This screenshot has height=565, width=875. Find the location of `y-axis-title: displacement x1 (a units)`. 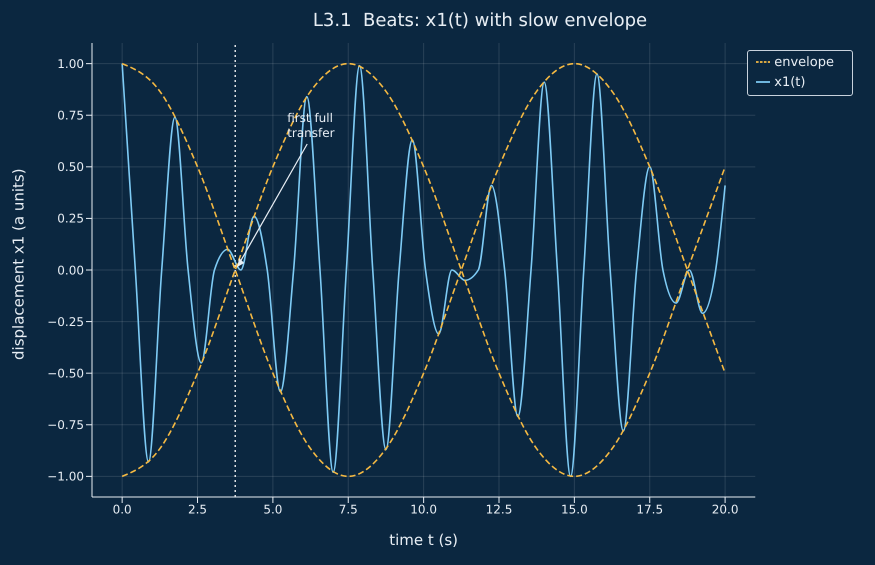

y-axis-title: displacement x1 (a units) is located at coordinates (18, 264).